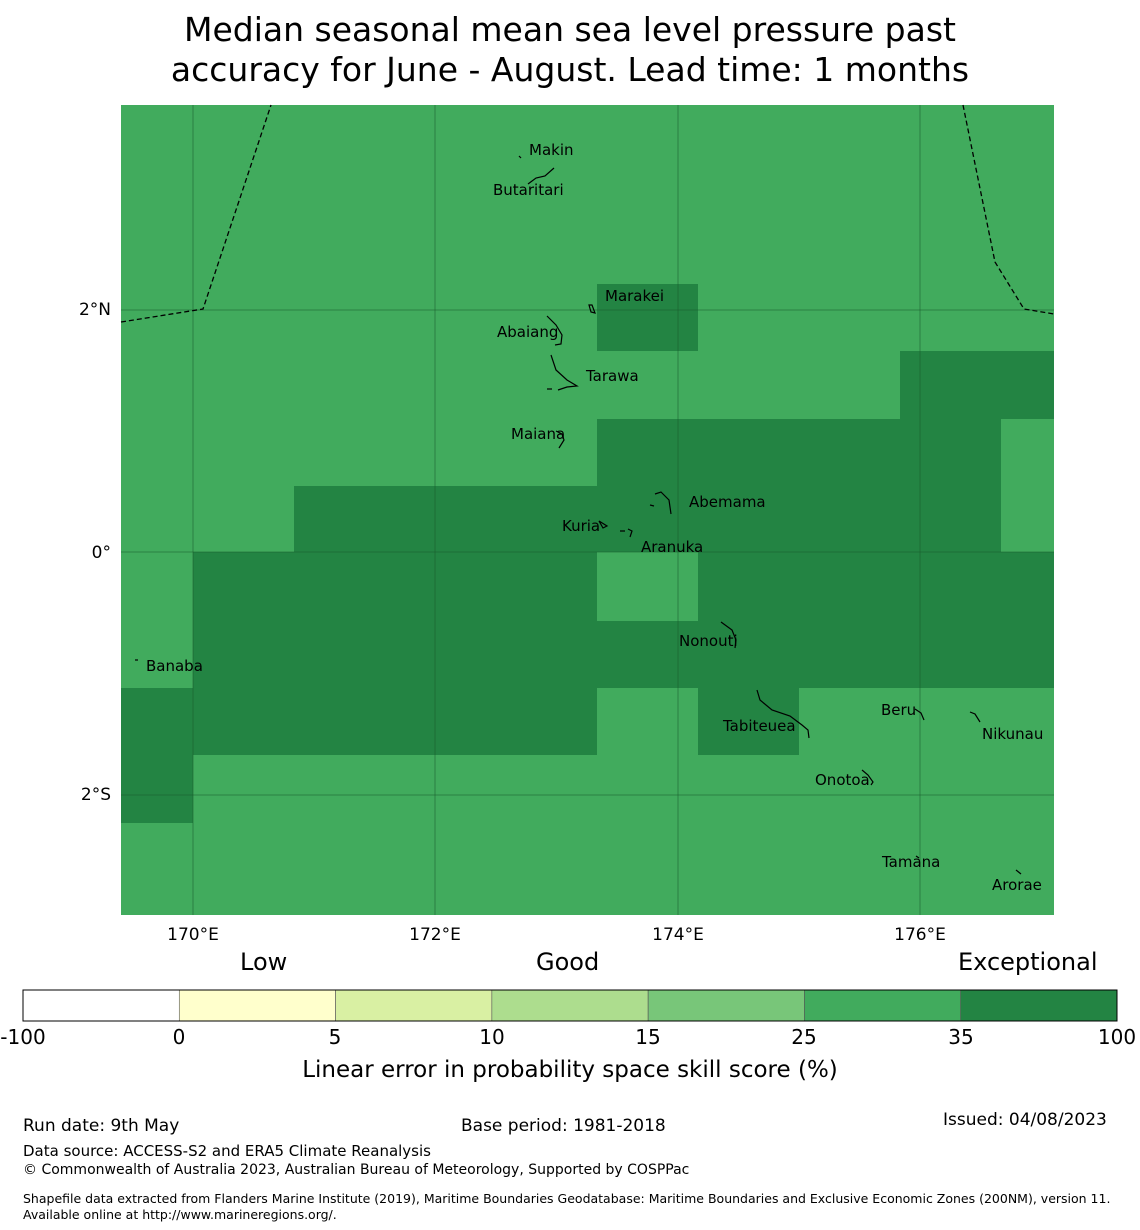 Image resolution: width=1140 pixels, height=1230 pixels. What do you see at coordinates (803, 1037) in the screenshot?
I see `colorbar-tick-label: 25` at bounding box center [803, 1037].